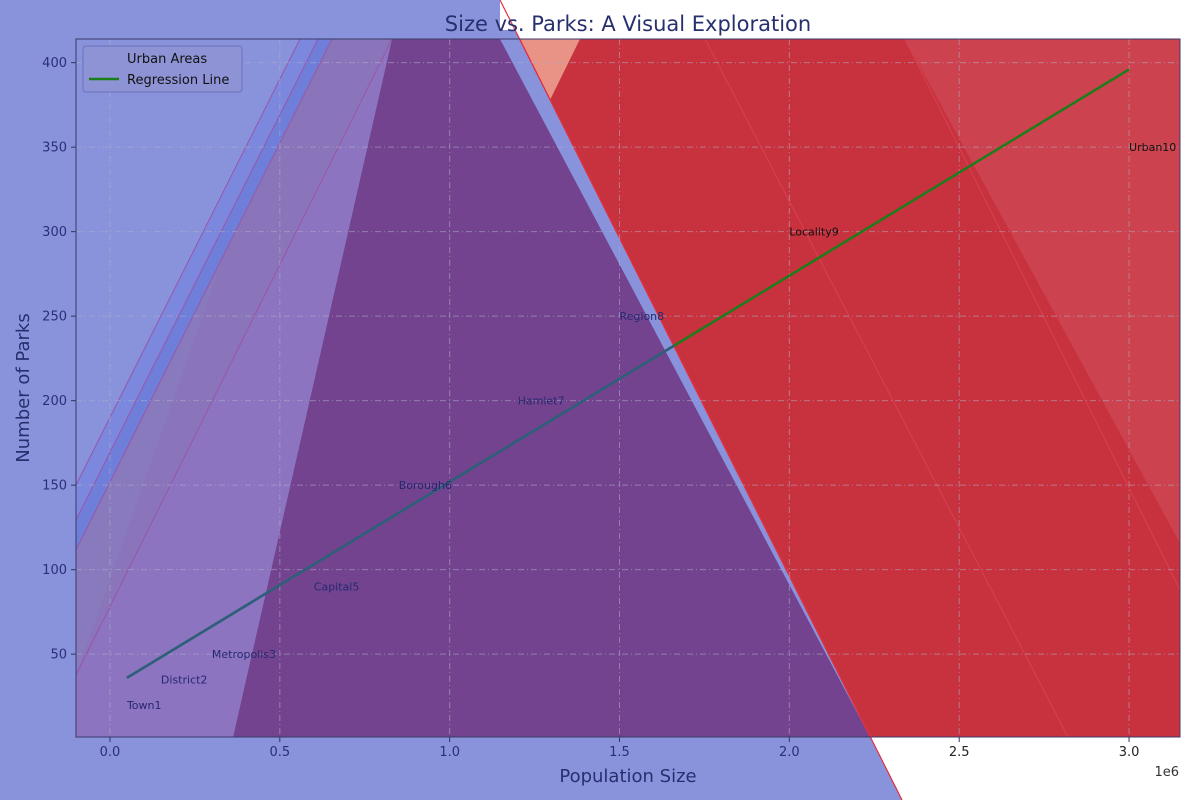 Image resolution: width=1200 pixels, height=800 pixels. I want to click on y-tick-label: 350, so click(54, 148).